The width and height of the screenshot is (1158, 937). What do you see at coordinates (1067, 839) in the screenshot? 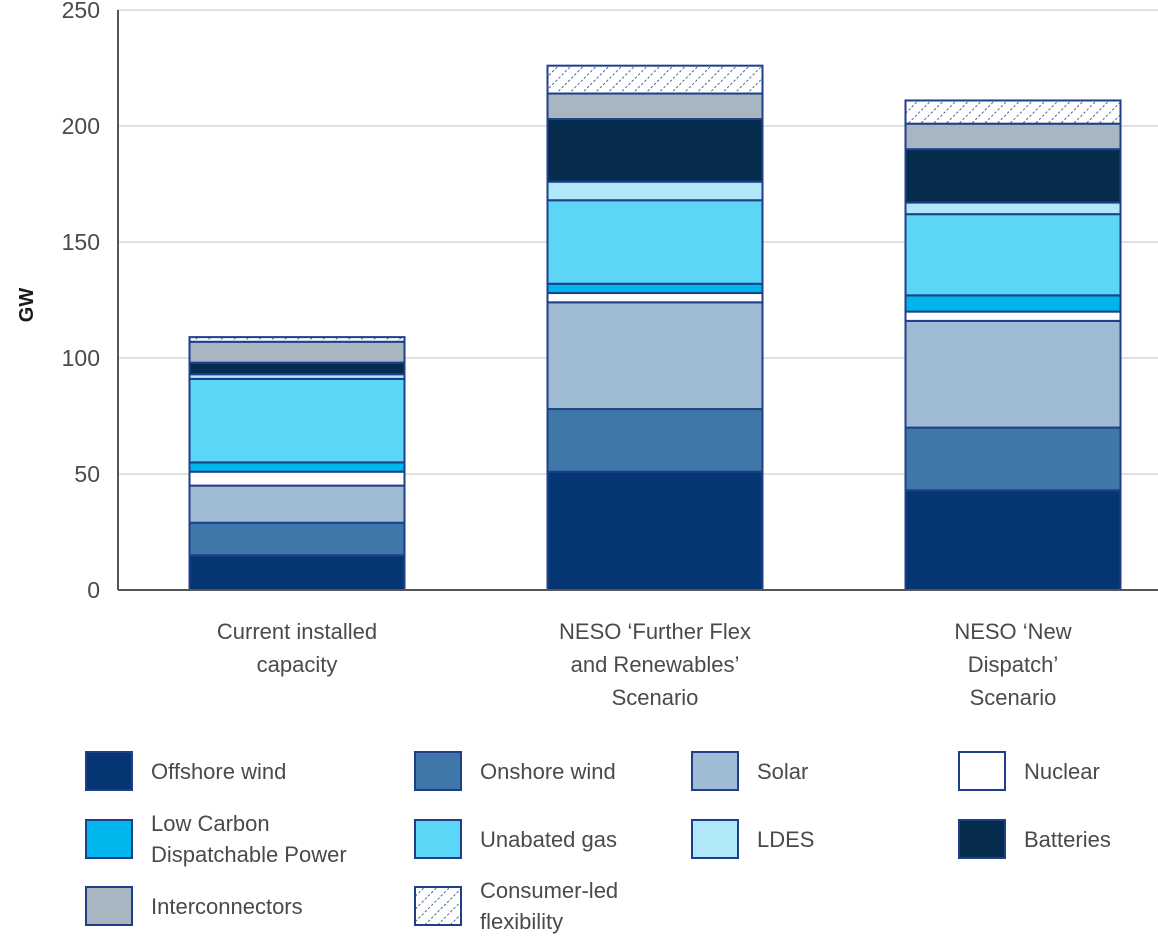
I see `legend-label-batteries: Batteries` at bounding box center [1067, 839].